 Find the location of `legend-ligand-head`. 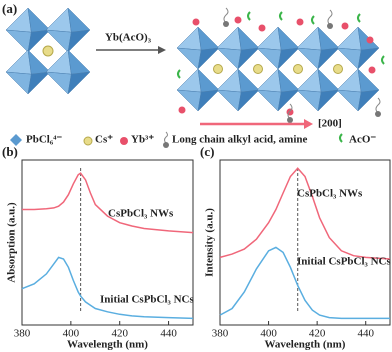

legend-ligand-head is located at coordinates (166, 145).